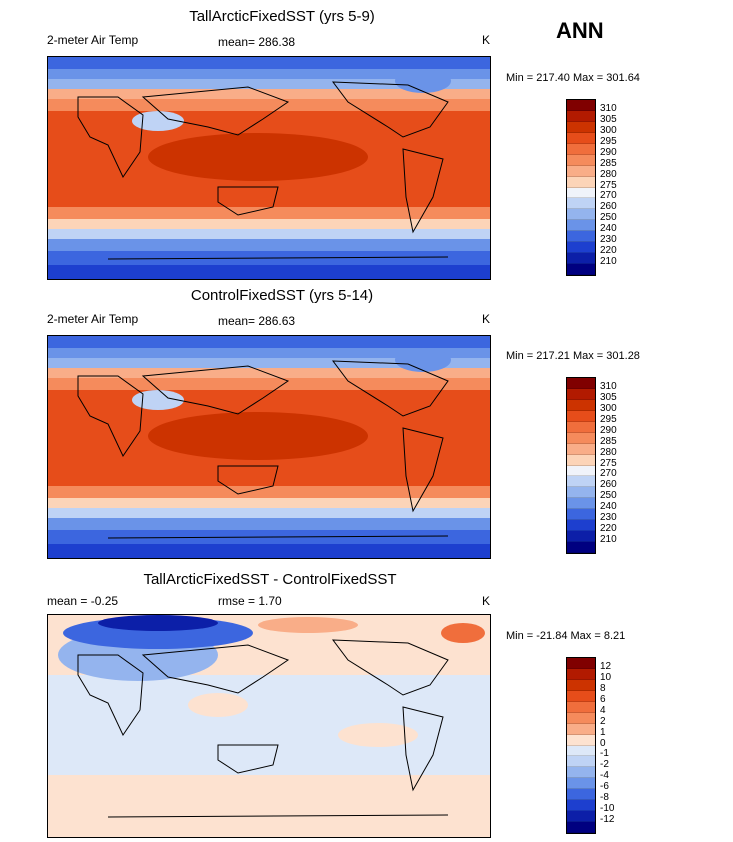 This screenshot has height=842, width=733. Describe the element at coordinates (282, 16) in the screenshot. I see `panel-1-title: TallArcticFixedSST (yrs 5-9)` at that location.